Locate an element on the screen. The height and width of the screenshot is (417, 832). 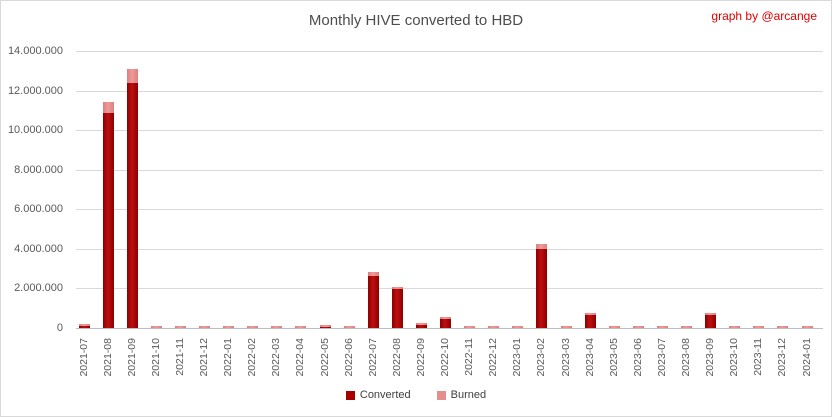
y-tick-label: 6.000.000 is located at coordinates (38, 209).